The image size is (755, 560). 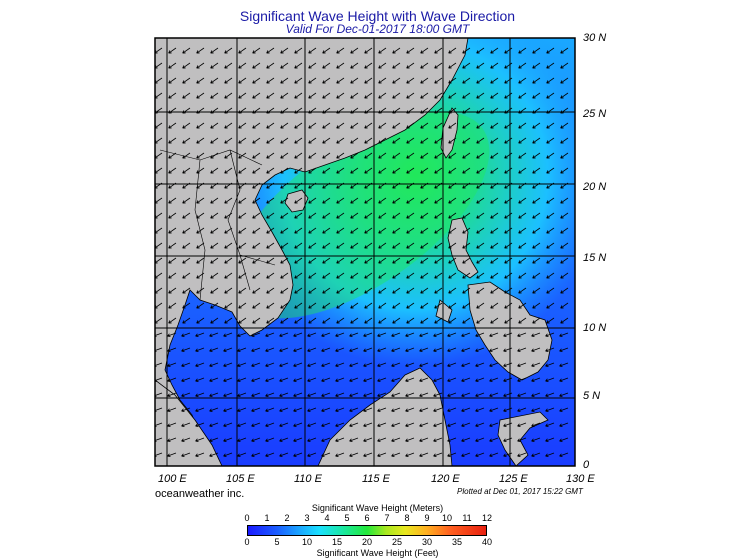 What do you see at coordinates (307, 518) in the screenshot?
I see `scale-tick-meter: 3` at bounding box center [307, 518].